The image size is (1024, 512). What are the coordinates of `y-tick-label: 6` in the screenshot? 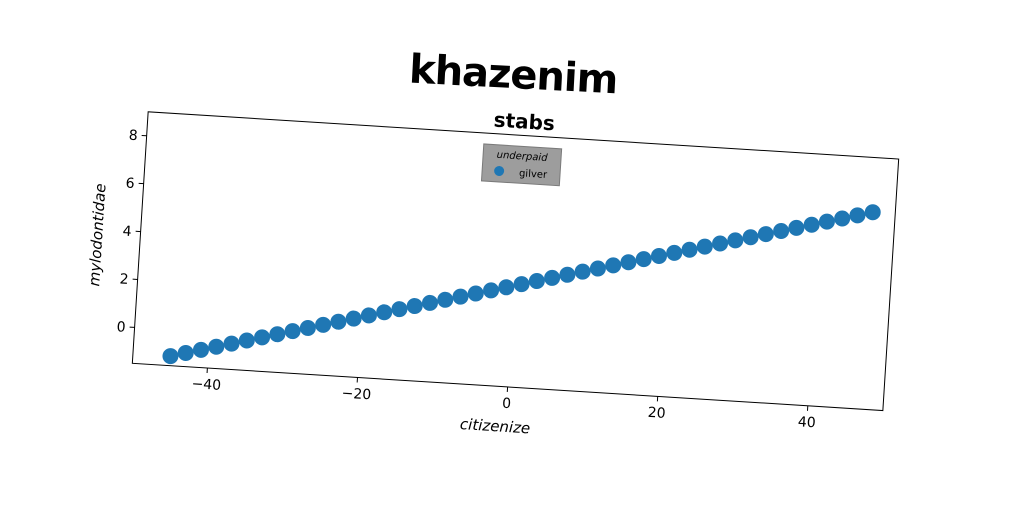 It's located at (130, 184).